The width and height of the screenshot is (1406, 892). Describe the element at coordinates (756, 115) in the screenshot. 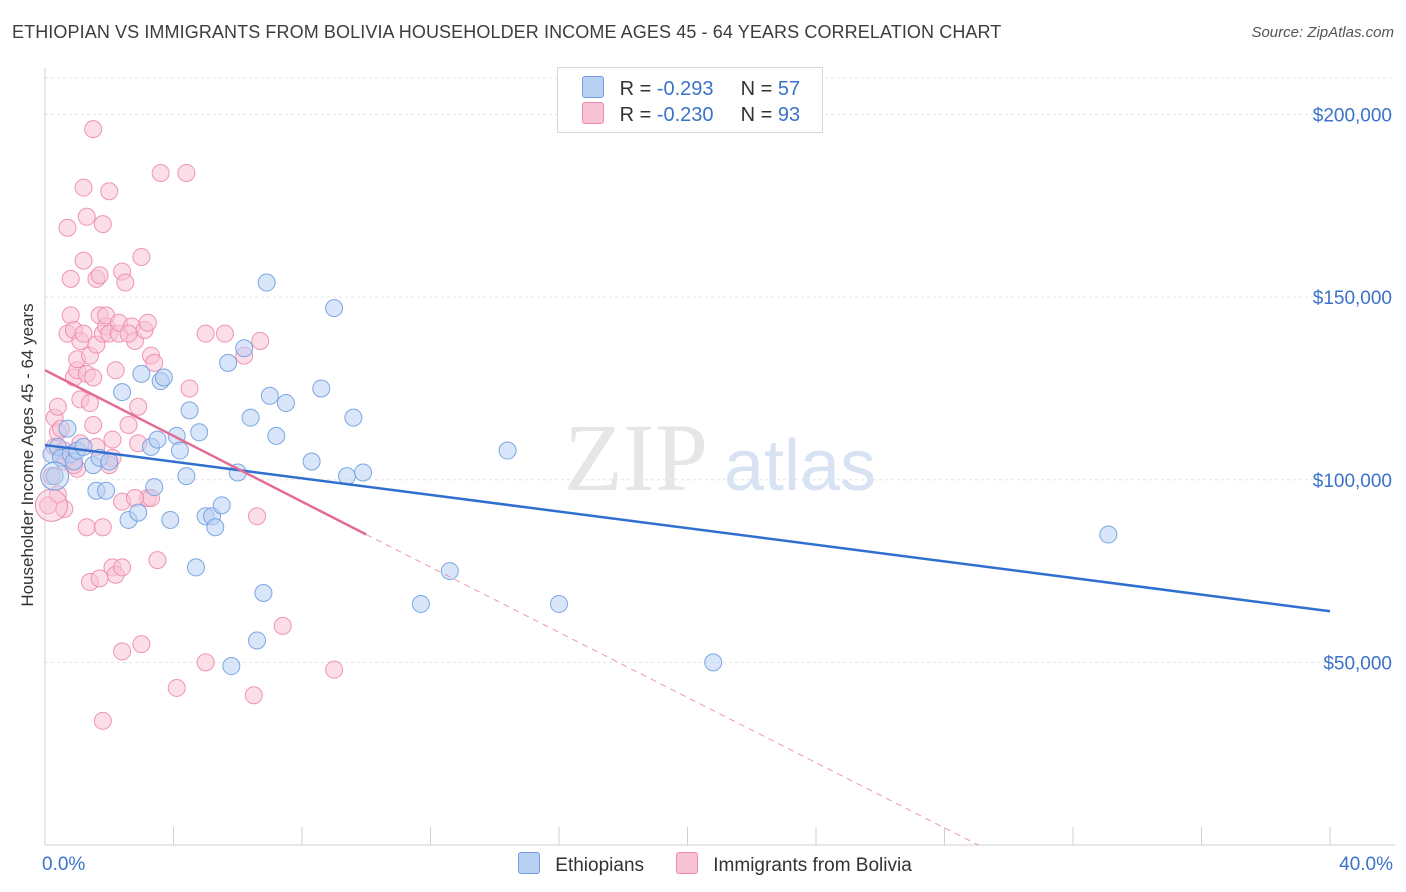

I see `legend-n-label: N =` at that location.